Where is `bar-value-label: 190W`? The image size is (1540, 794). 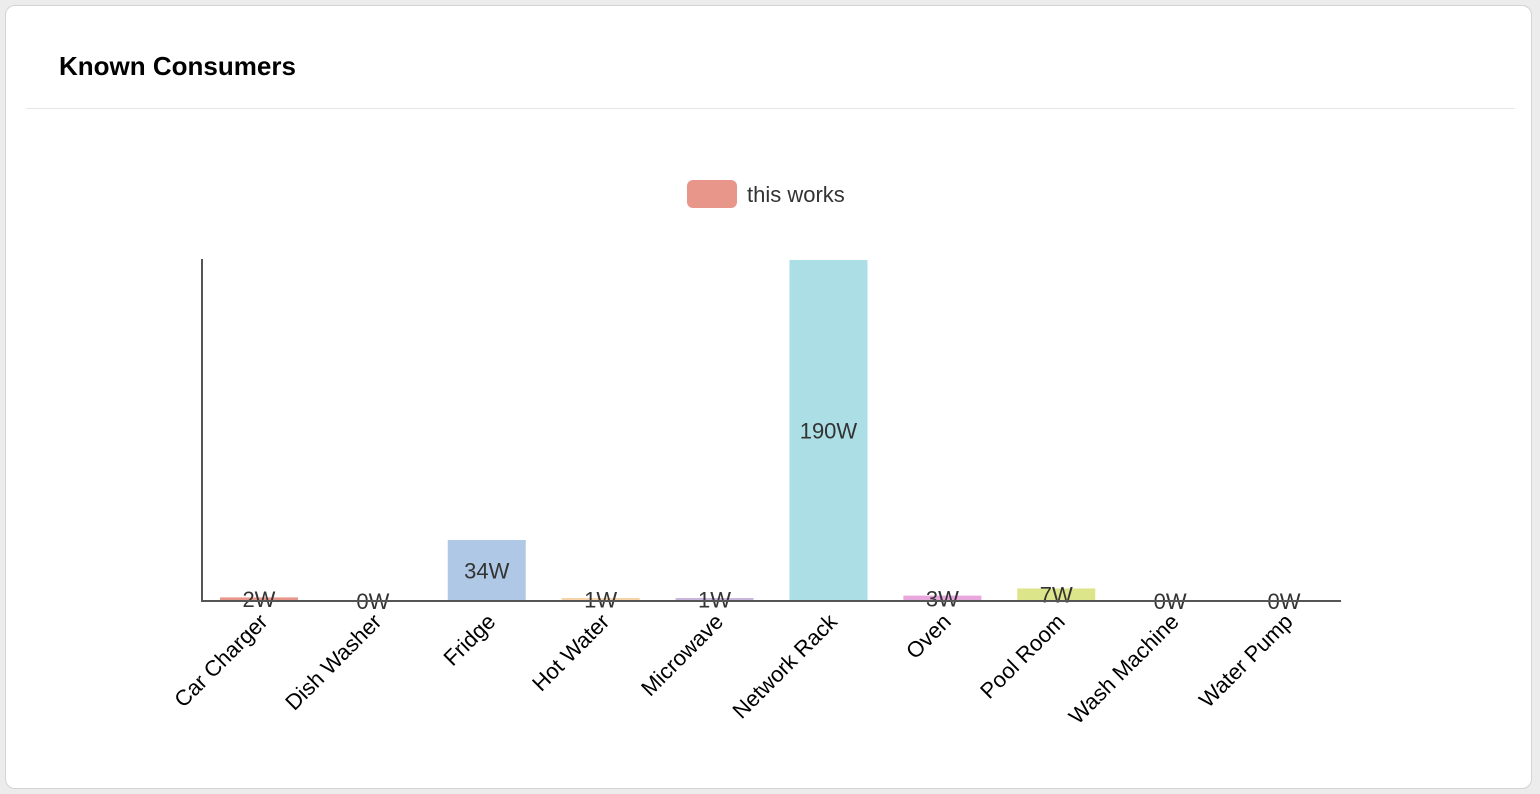
bar-value-label: 190W is located at coordinates (829, 431).